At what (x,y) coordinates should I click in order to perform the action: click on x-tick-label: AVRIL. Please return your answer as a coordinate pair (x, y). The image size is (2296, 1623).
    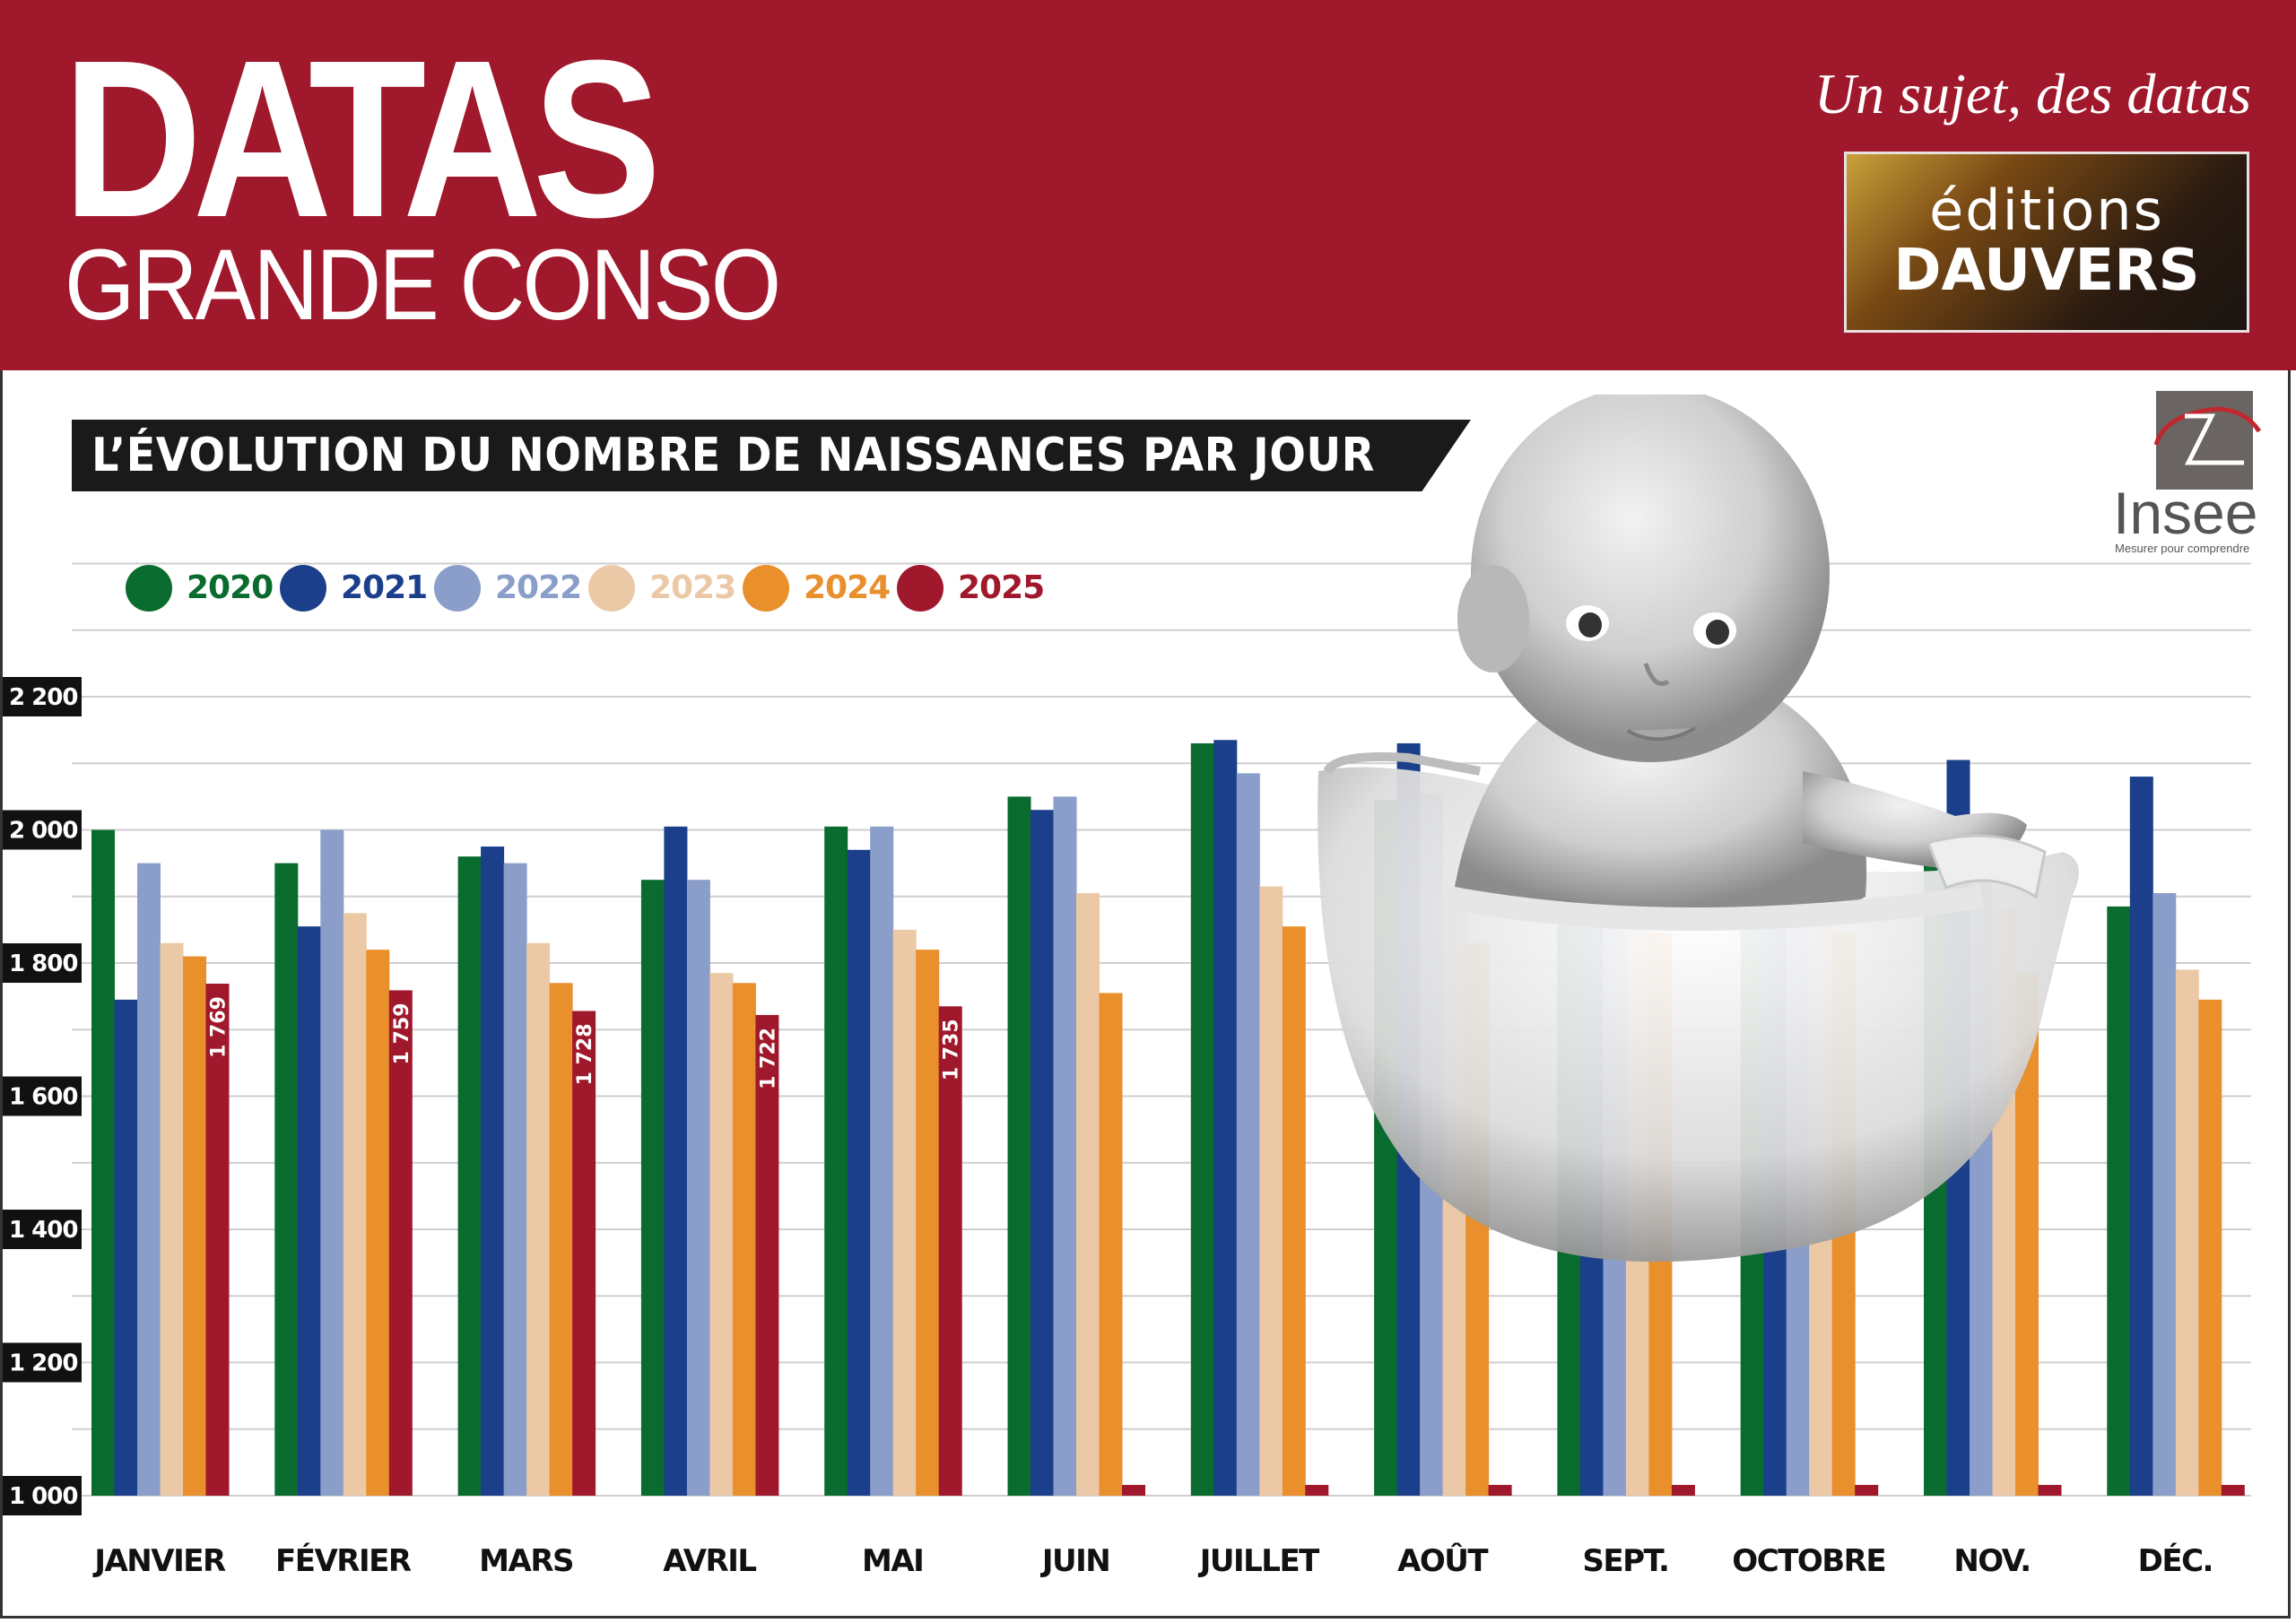
    Looking at the image, I should click on (709, 1561).